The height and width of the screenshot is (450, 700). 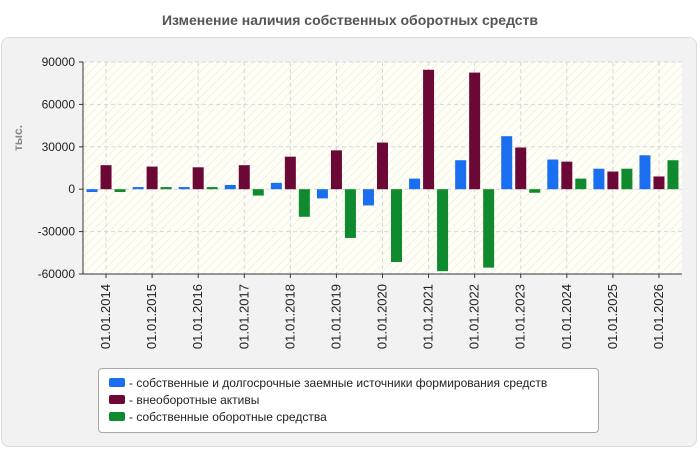 What do you see at coordinates (645, 172) in the screenshot?
I see `bar-series-1-01.01.2026` at bounding box center [645, 172].